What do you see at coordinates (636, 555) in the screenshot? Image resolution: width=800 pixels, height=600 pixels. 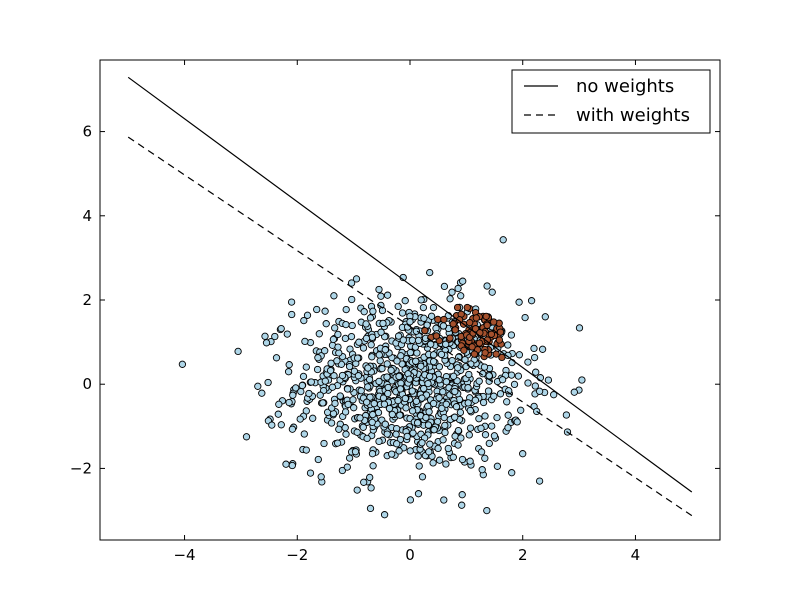 I see `x-tick-label: 4` at bounding box center [636, 555].